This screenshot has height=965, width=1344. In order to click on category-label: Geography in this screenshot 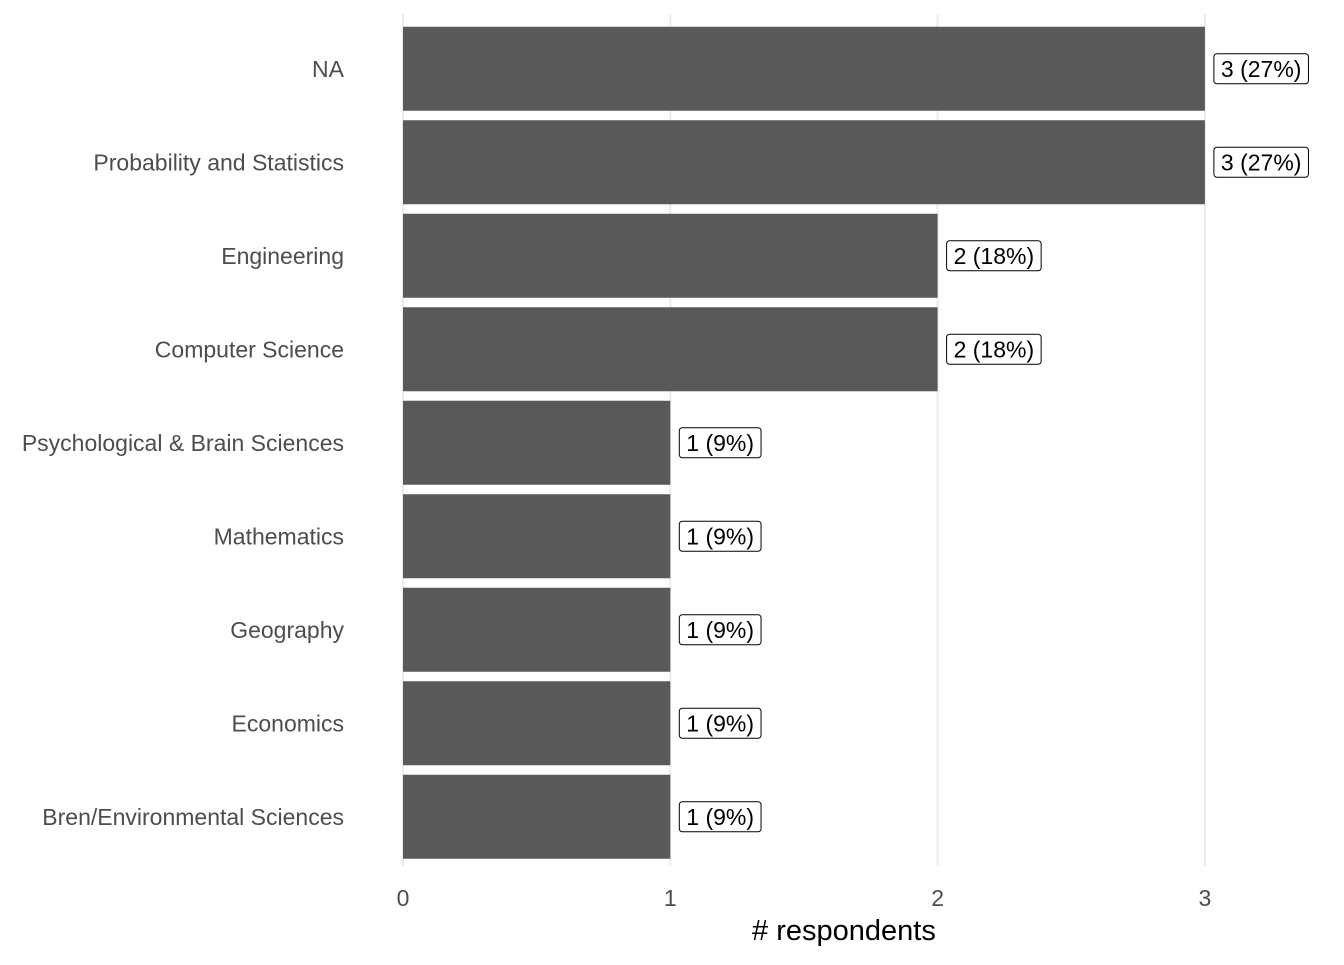, I will do `click(287, 630)`.